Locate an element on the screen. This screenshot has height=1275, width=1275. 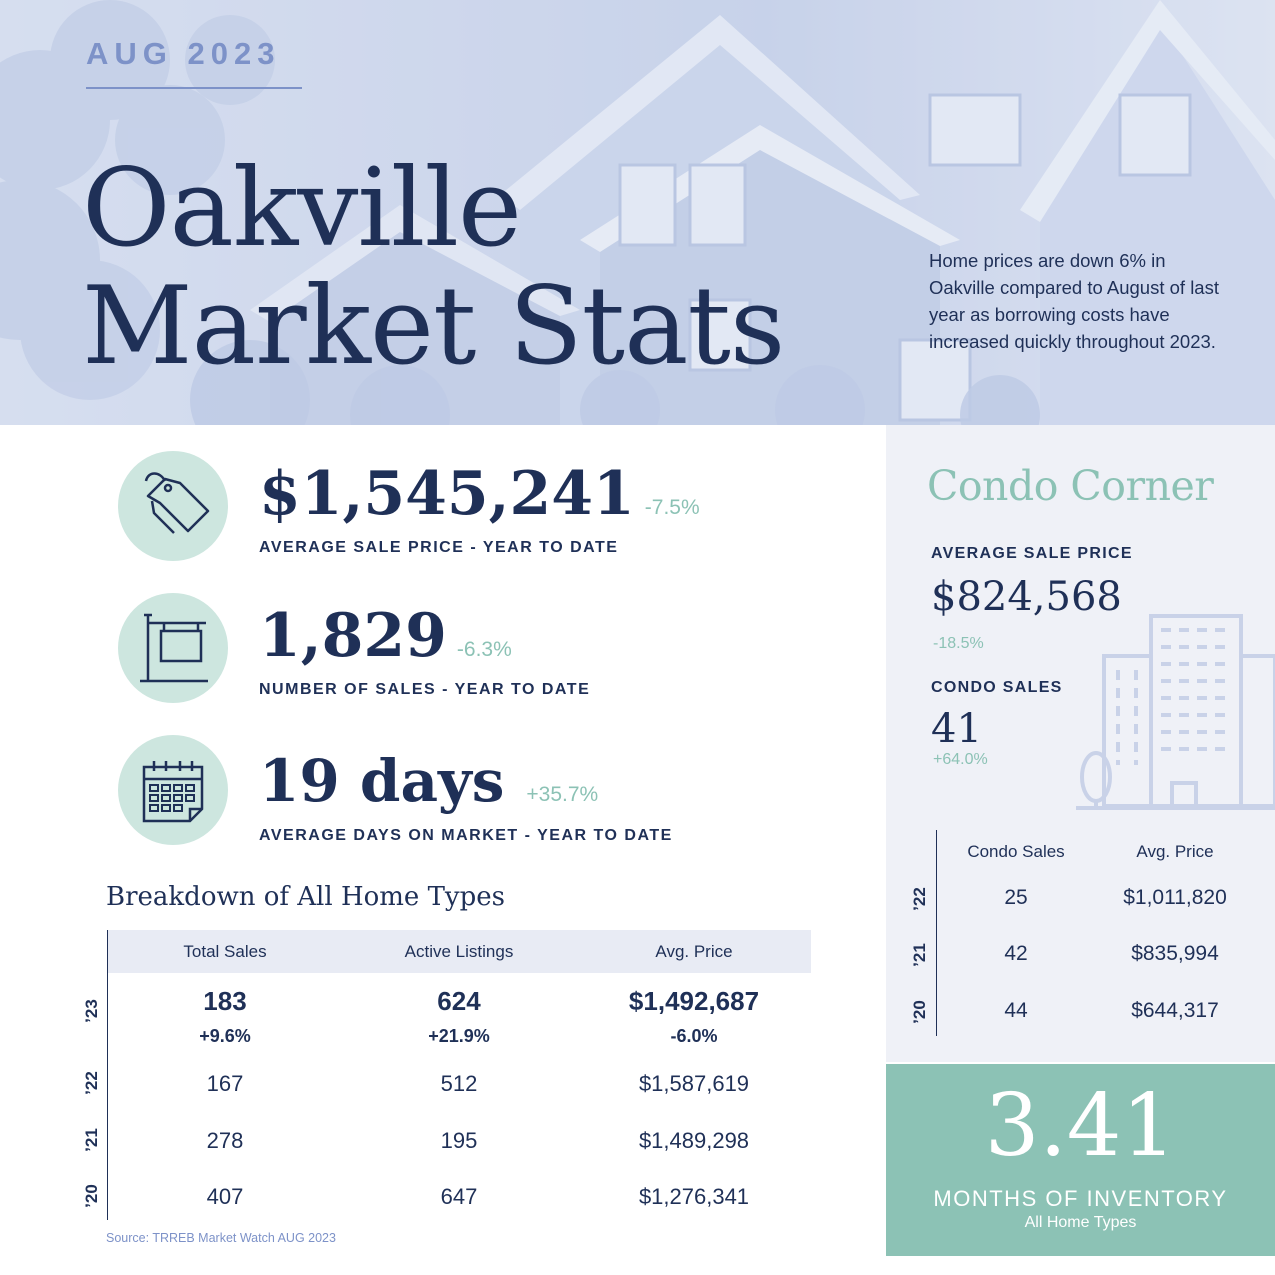
table-cell: 195 is located at coordinates (459, 1140).